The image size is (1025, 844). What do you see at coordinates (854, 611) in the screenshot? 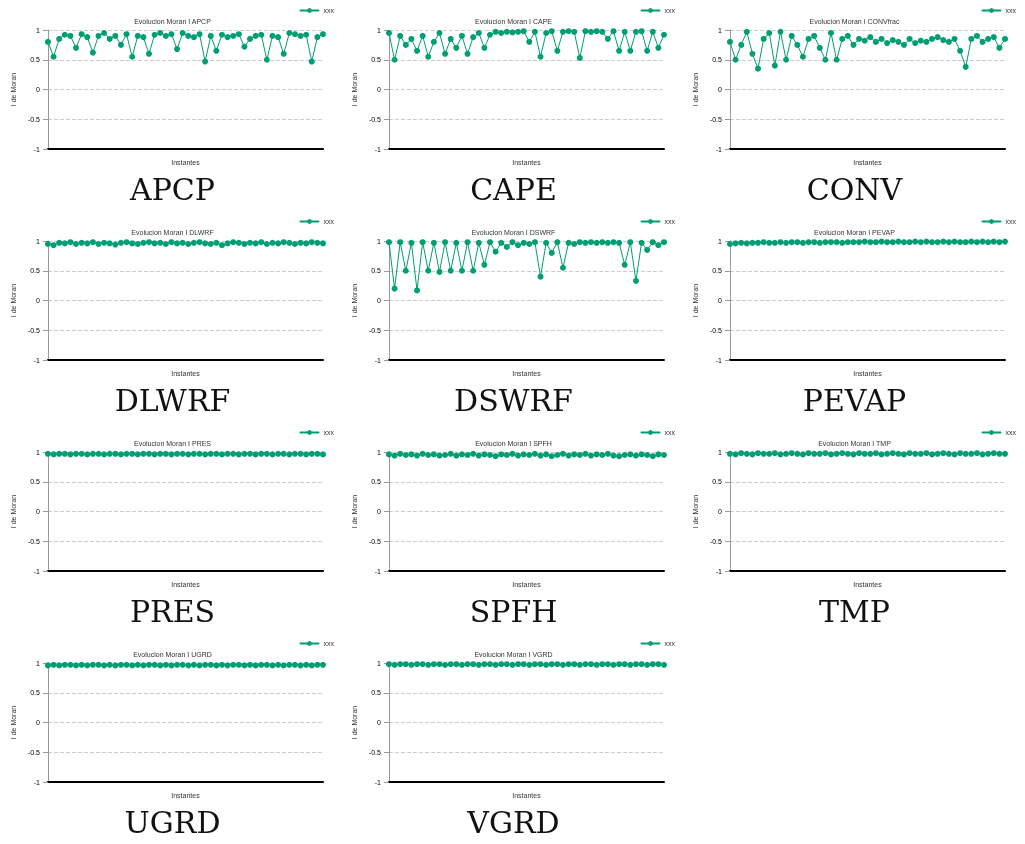
I see `text: TMP` at bounding box center [854, 611].